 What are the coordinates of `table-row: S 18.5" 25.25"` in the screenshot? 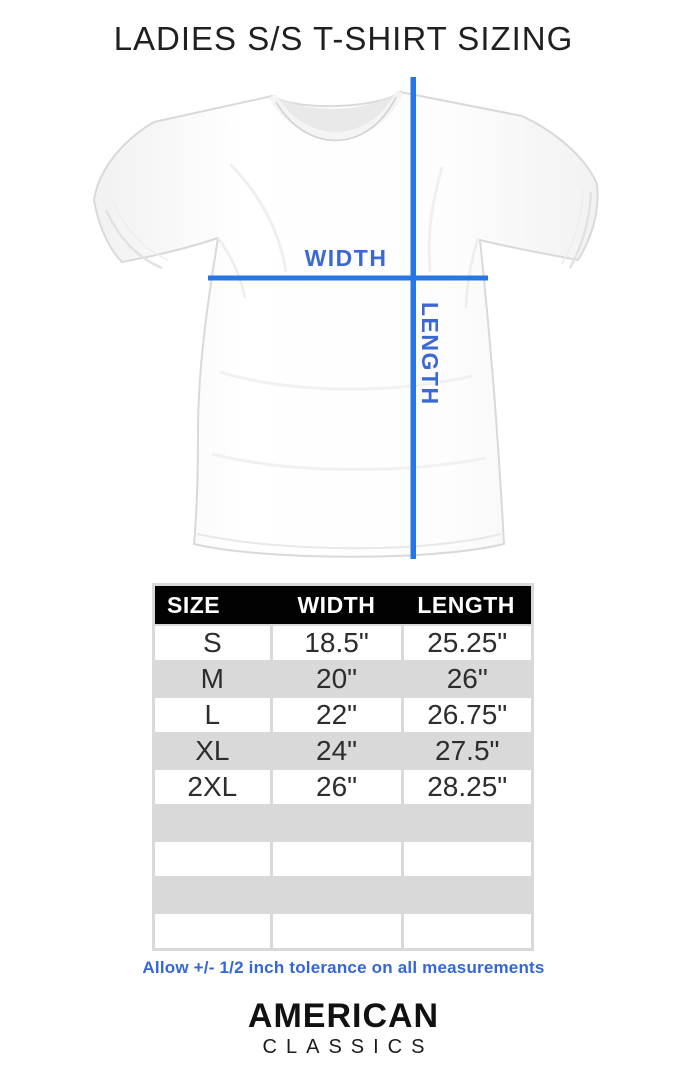 It's located at (343, 643).